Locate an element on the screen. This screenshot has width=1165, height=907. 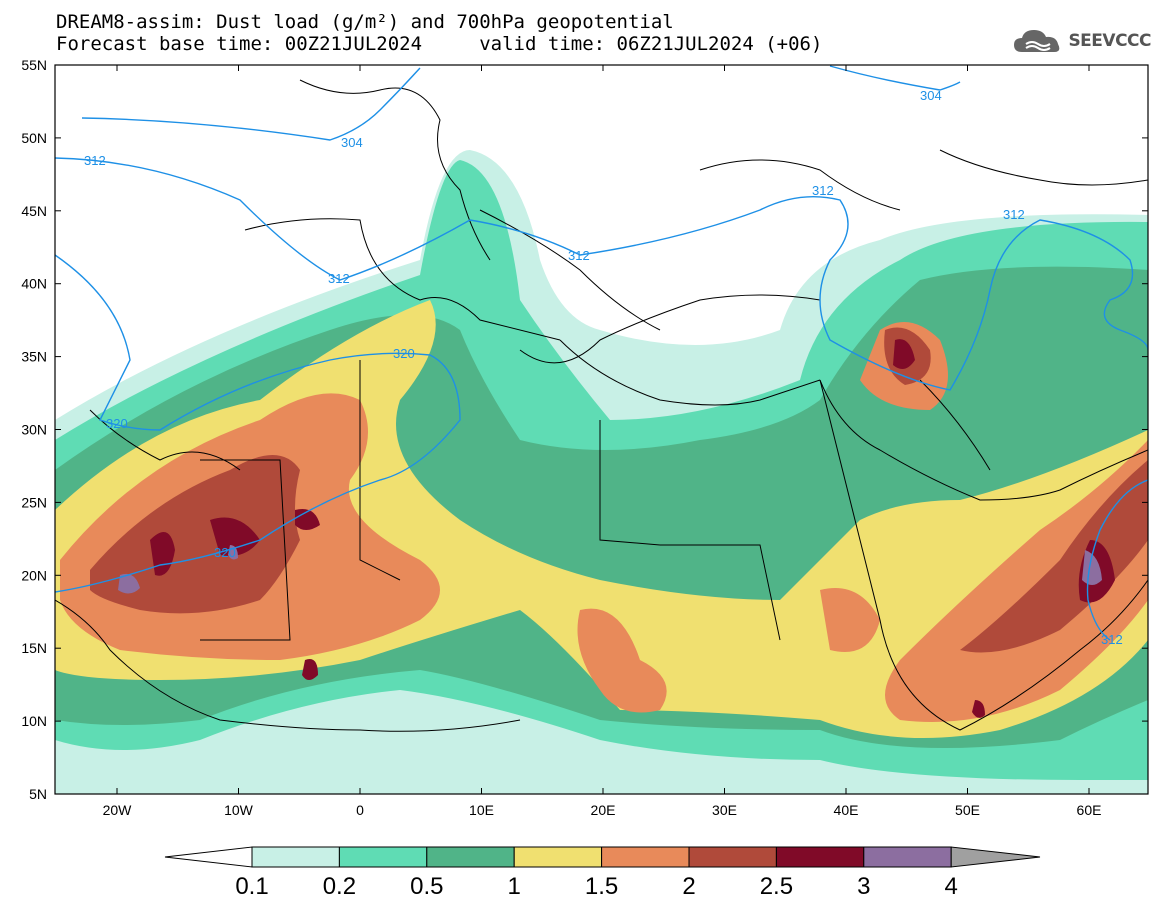
lat-label: 50N is located at coordinates (34, 138).